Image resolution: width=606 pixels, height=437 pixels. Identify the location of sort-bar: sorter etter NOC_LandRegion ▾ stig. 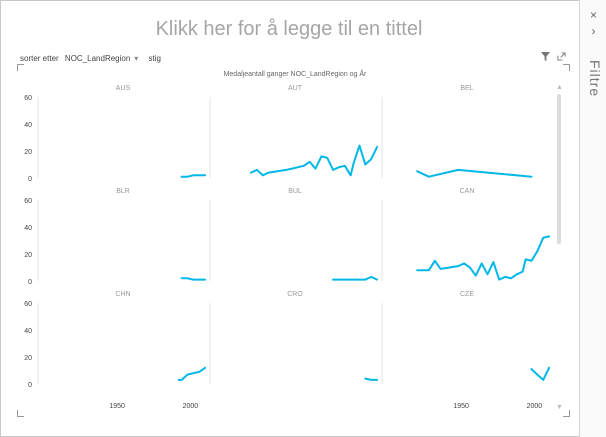
(92, 58).